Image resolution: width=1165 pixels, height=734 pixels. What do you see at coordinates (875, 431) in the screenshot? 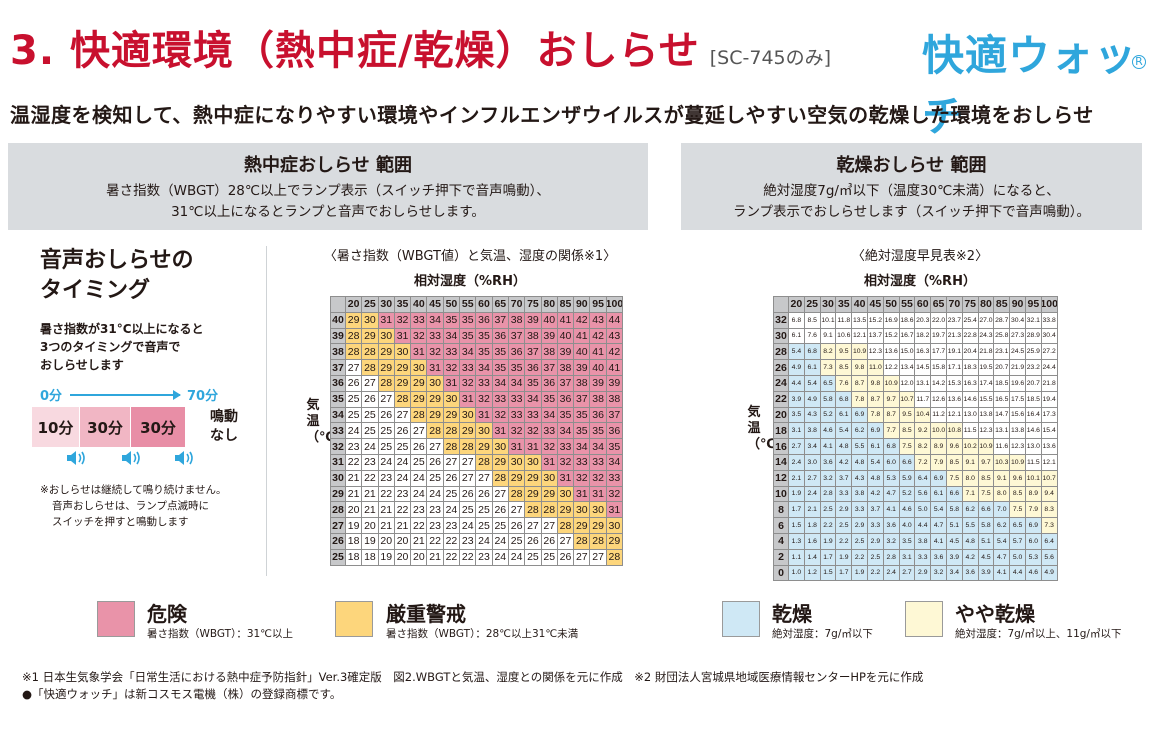
I see `ah-cell: 6.9` at bounding box center [875, 431].